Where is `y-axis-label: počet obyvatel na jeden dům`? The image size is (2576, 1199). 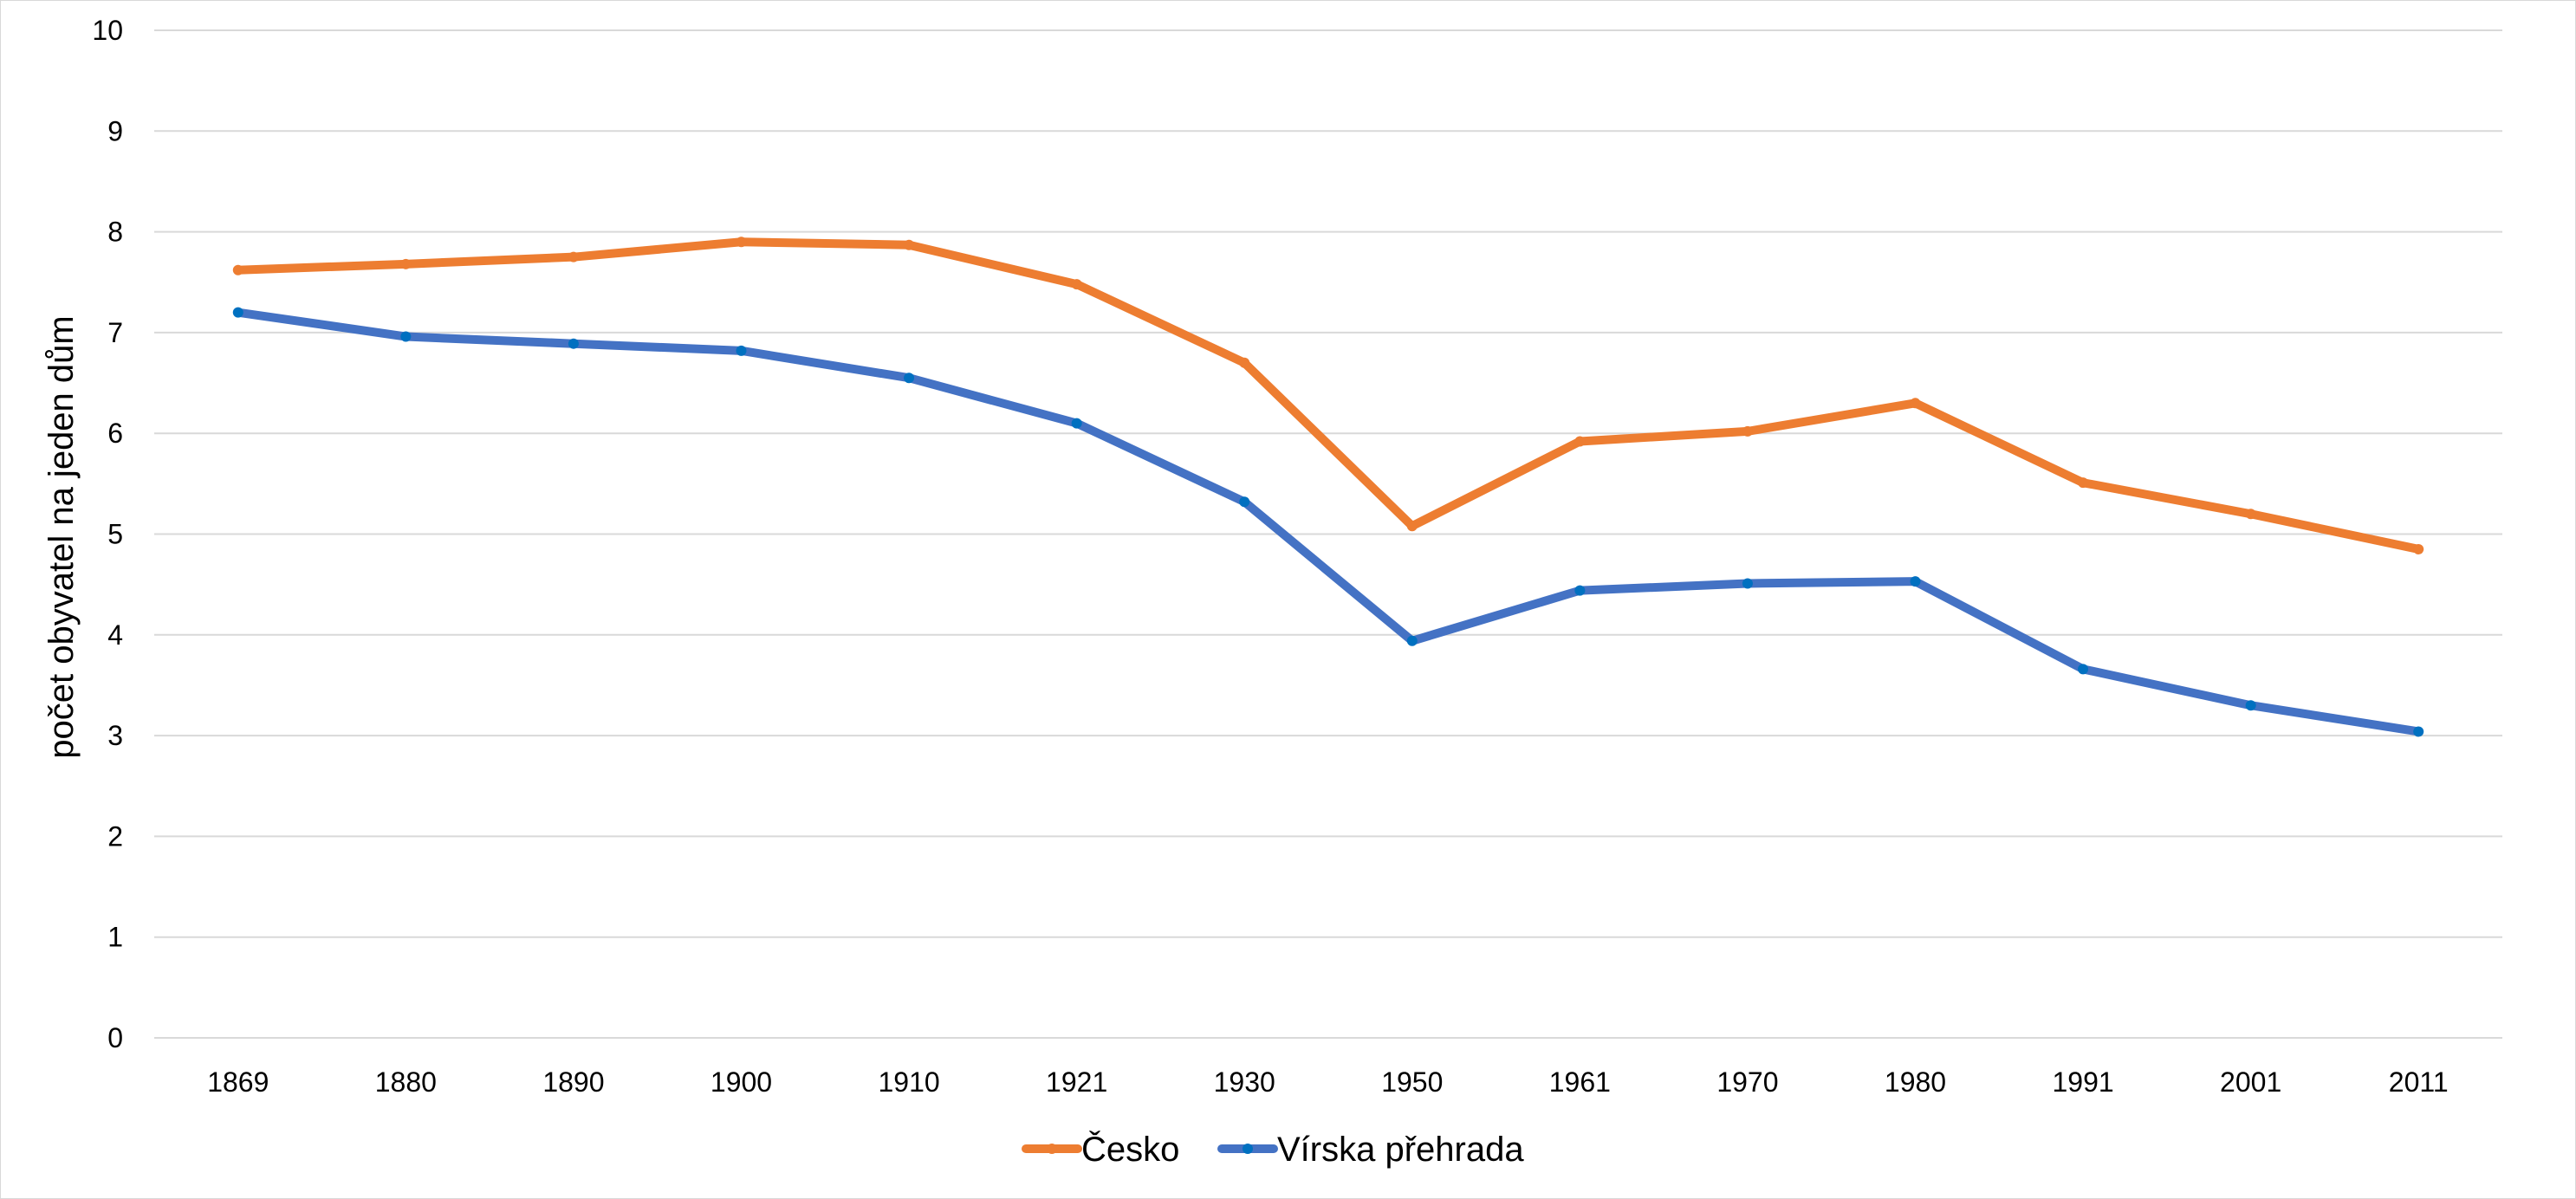 y-axis-label: počet obyvatel na jeden dům is located at coordinates (62, 536).